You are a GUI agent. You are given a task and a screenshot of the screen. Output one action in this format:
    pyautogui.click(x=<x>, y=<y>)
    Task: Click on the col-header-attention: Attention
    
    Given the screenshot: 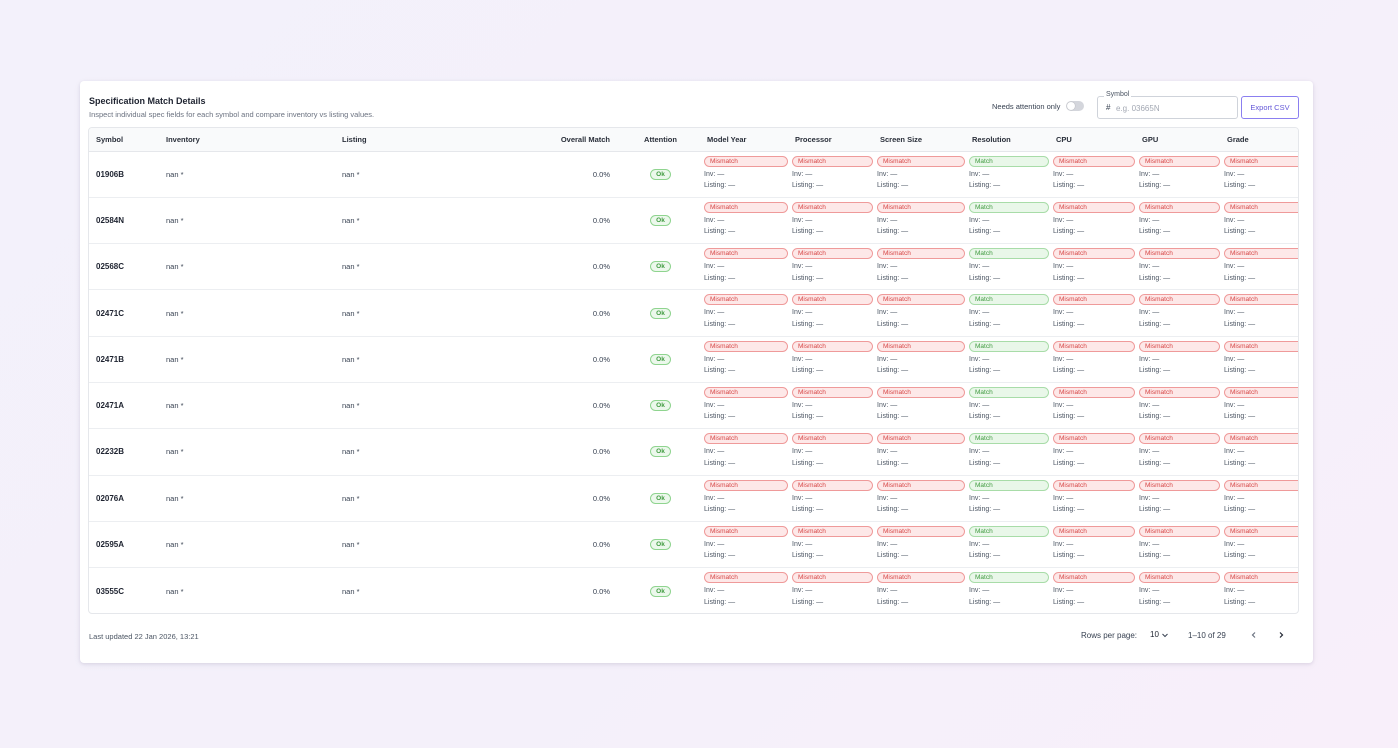 What is the action you would take?
    pyautogui.click(x=660, y=140)
    